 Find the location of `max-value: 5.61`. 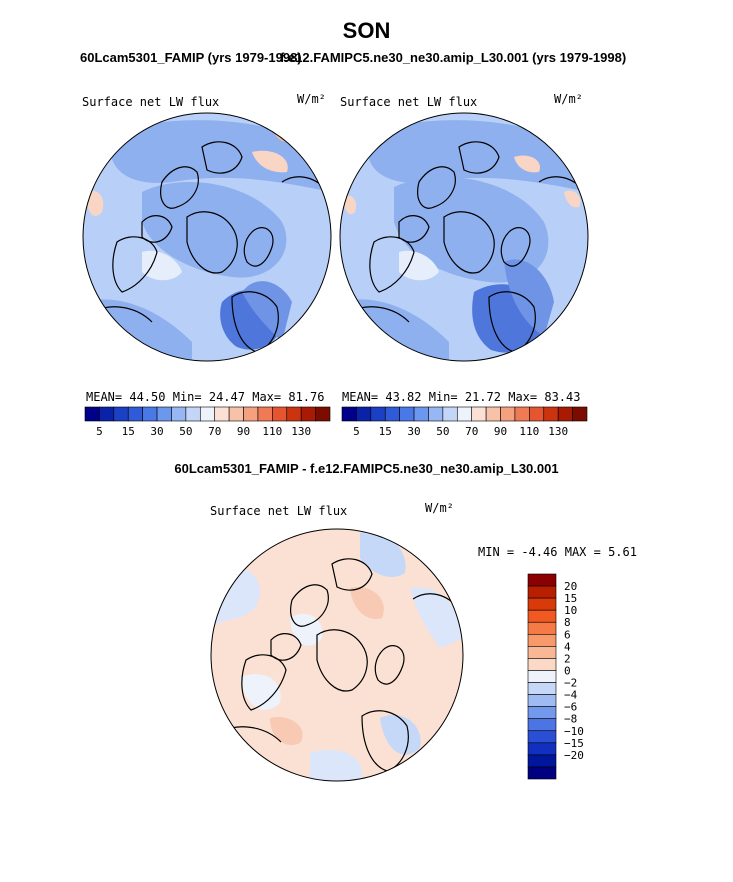

max-value: 5.61 is located at coordinates (622, 552).